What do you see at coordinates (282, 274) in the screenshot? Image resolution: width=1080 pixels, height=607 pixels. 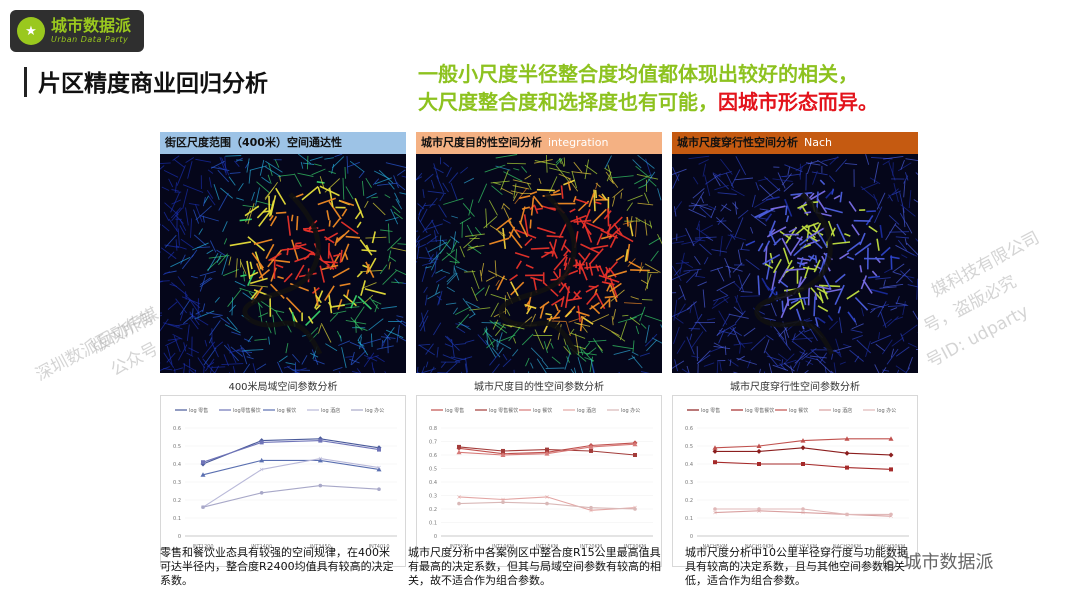 I see `map-river` at bounding box center [282, 274].